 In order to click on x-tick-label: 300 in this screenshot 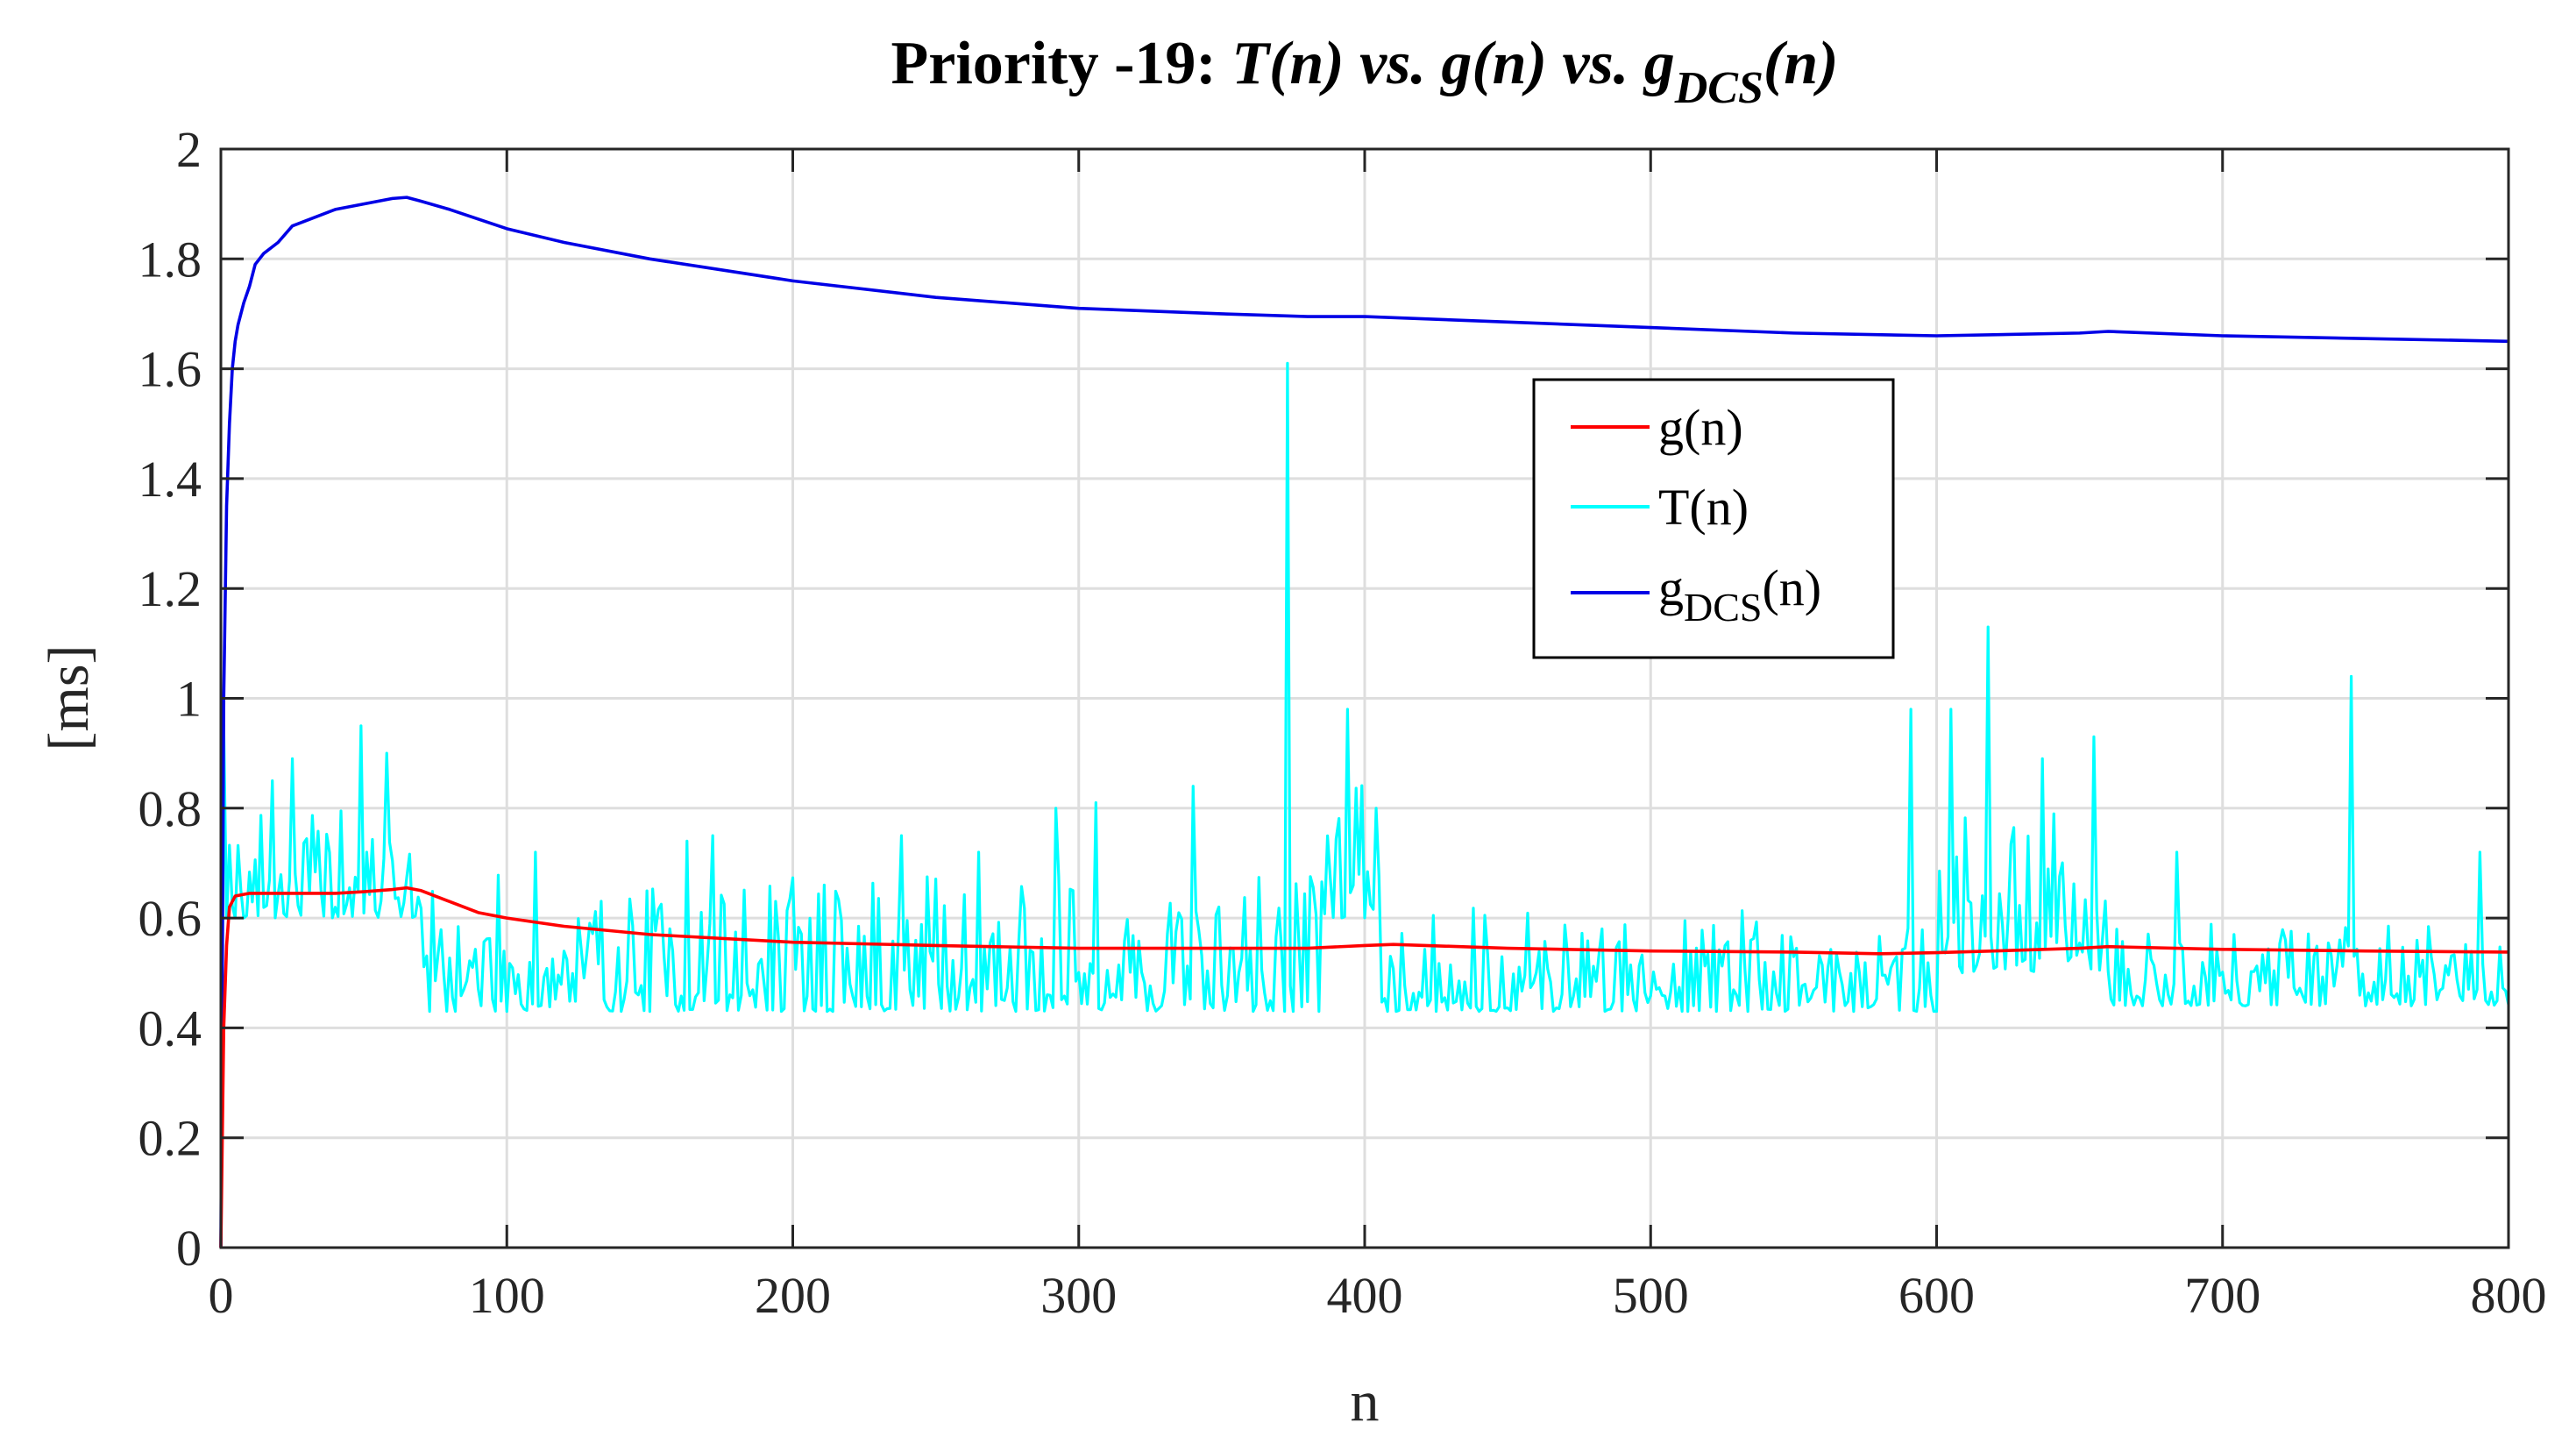, I will do `click(1078, 1295)`.